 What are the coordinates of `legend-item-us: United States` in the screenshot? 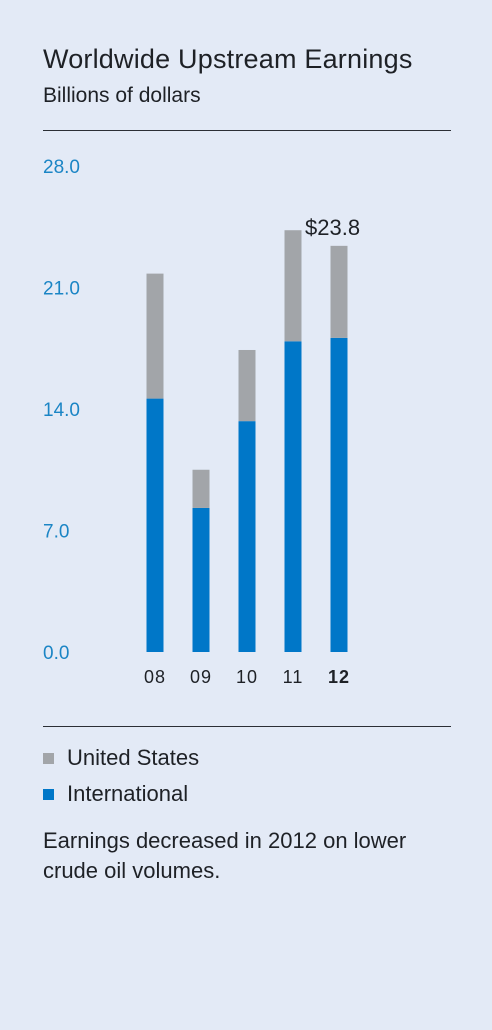 It's located at (121, 758).